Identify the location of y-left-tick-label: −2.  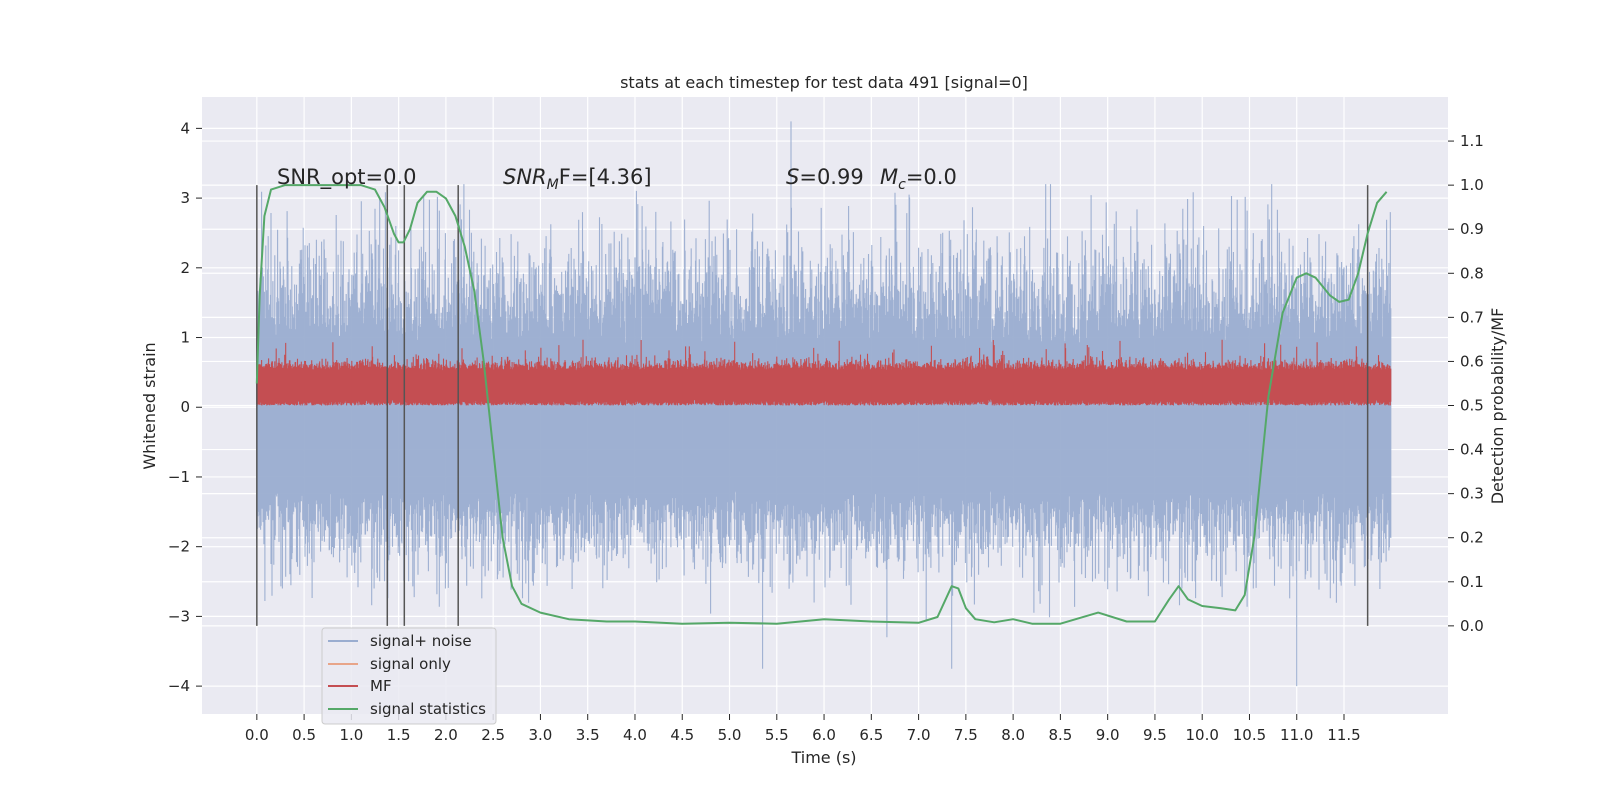
(179, 547).